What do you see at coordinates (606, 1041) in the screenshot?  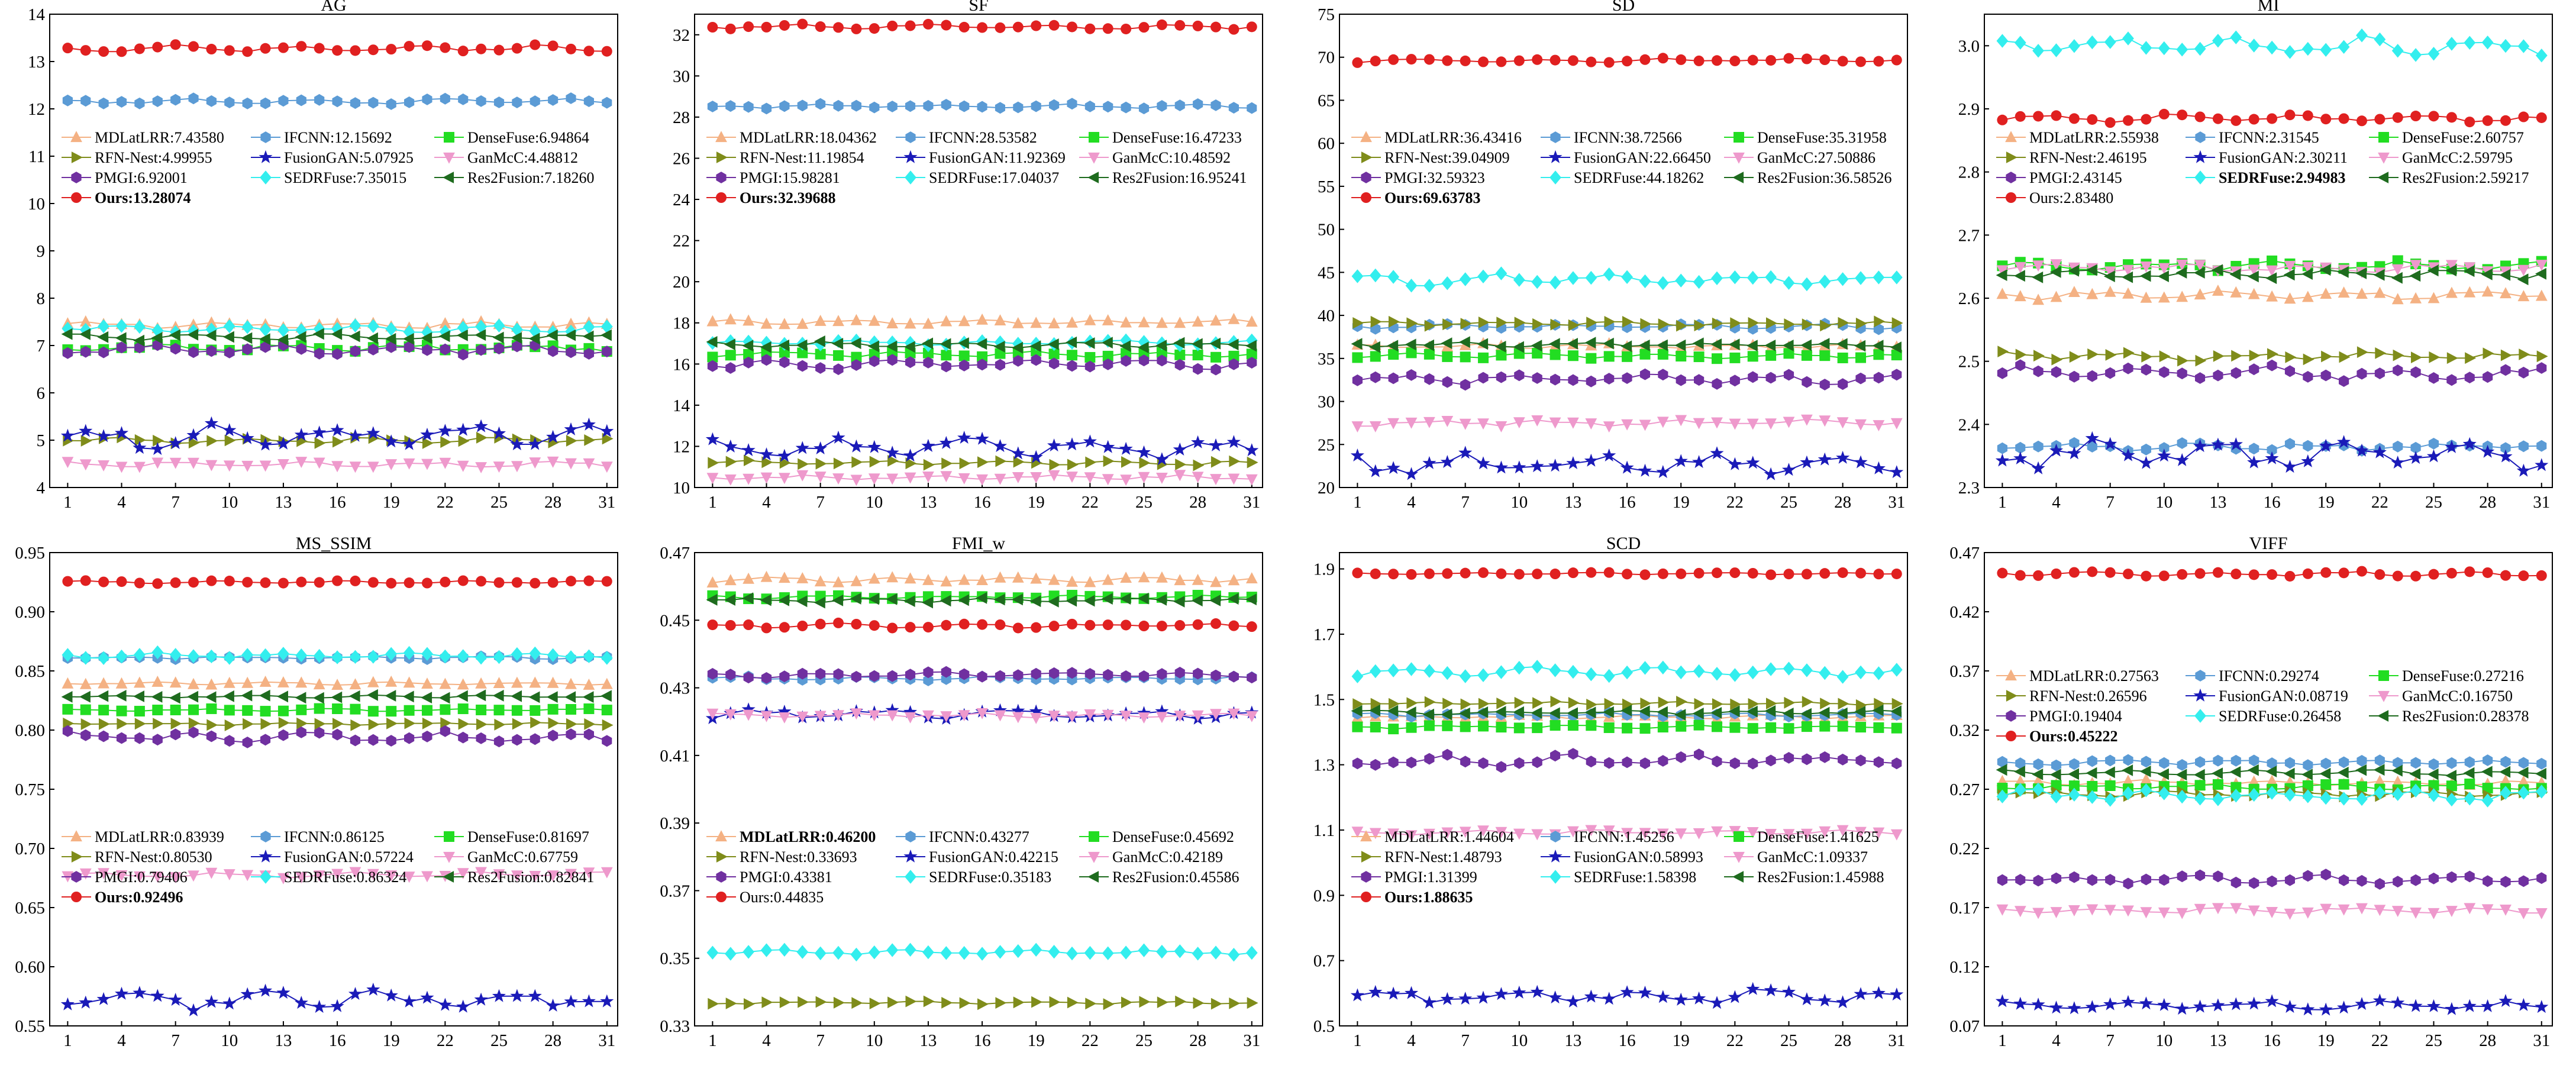 I see `x-tick-label: 31` at bounding box center [606, 1041].